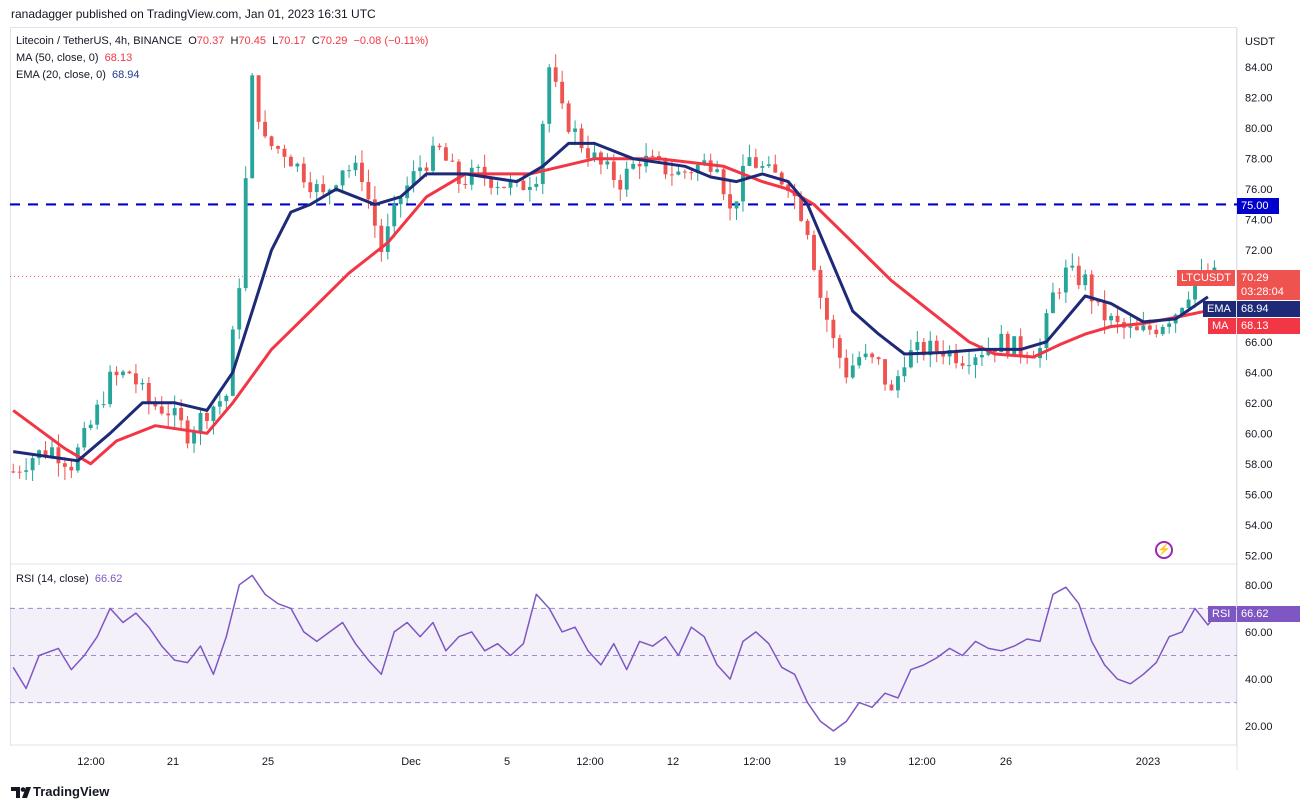 This screenshot has width=1314, height=810. I want to click on ema-tag-label: EMA, so click(1219, 309).